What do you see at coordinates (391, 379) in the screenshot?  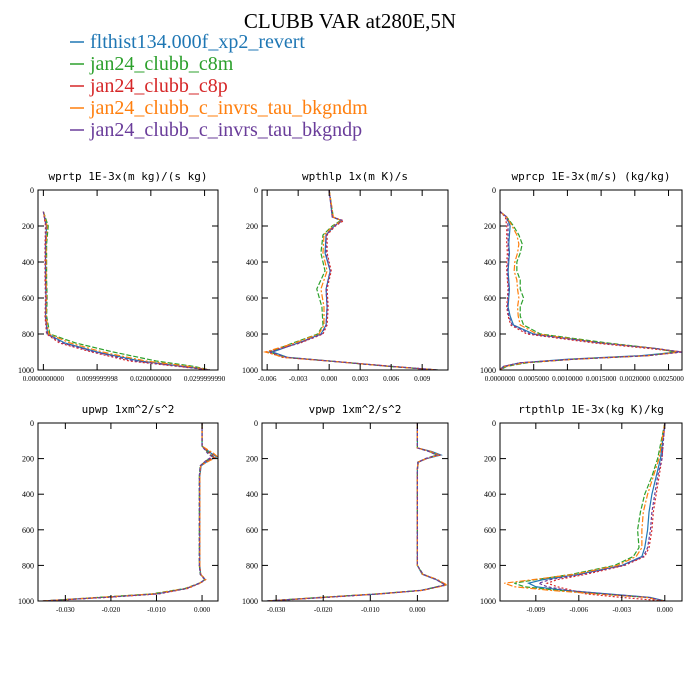 I see `x-tick-label: 0.006` at bounding box center [391, 379].